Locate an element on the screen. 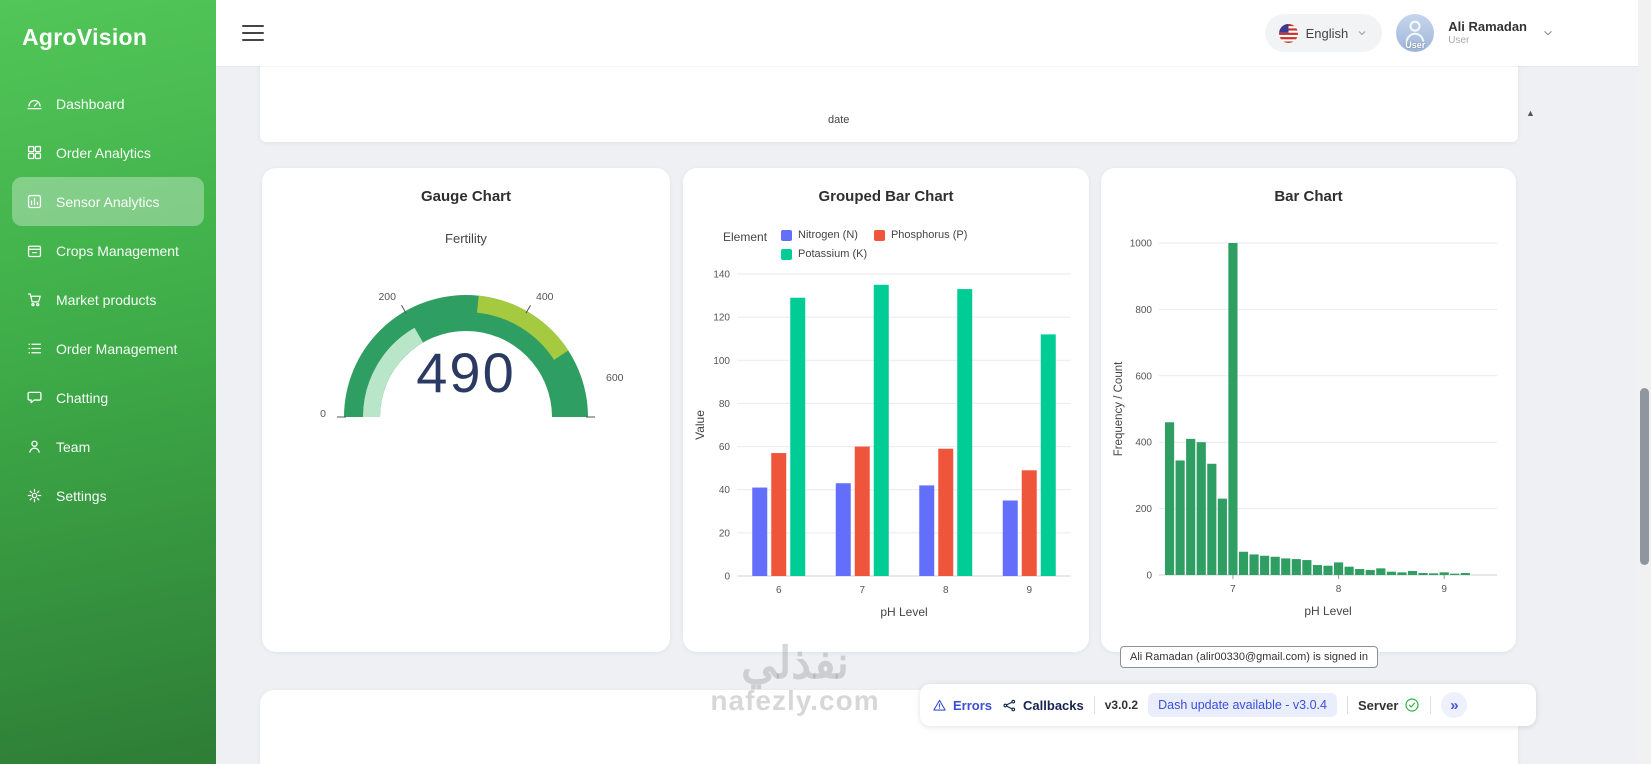 Image resolution: width=1651 pixels, height=764 pixels. legend-item: Phosphorus (P) is located at coordinates (920, 235).